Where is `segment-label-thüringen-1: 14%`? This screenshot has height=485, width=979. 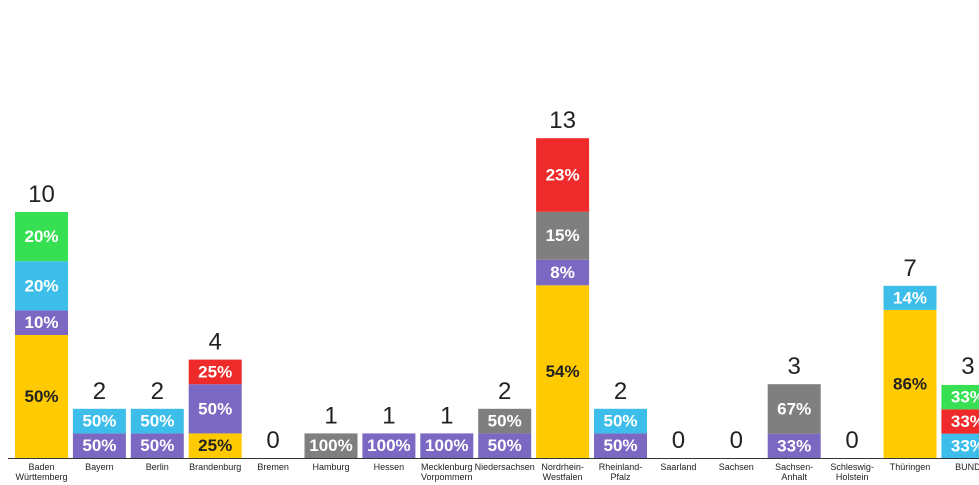
segment-label-thüringen-1: 14% is located at coordinates (910, 297).